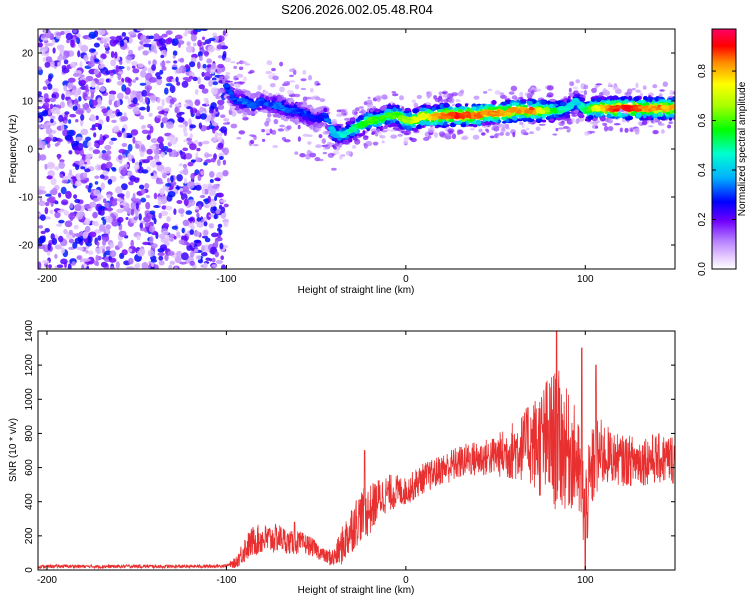 The image size is (750, 600). Describe the element at coordinates (702, 170) in the screenshot. I see `colorbar-tick-label: 0.4` at that location.